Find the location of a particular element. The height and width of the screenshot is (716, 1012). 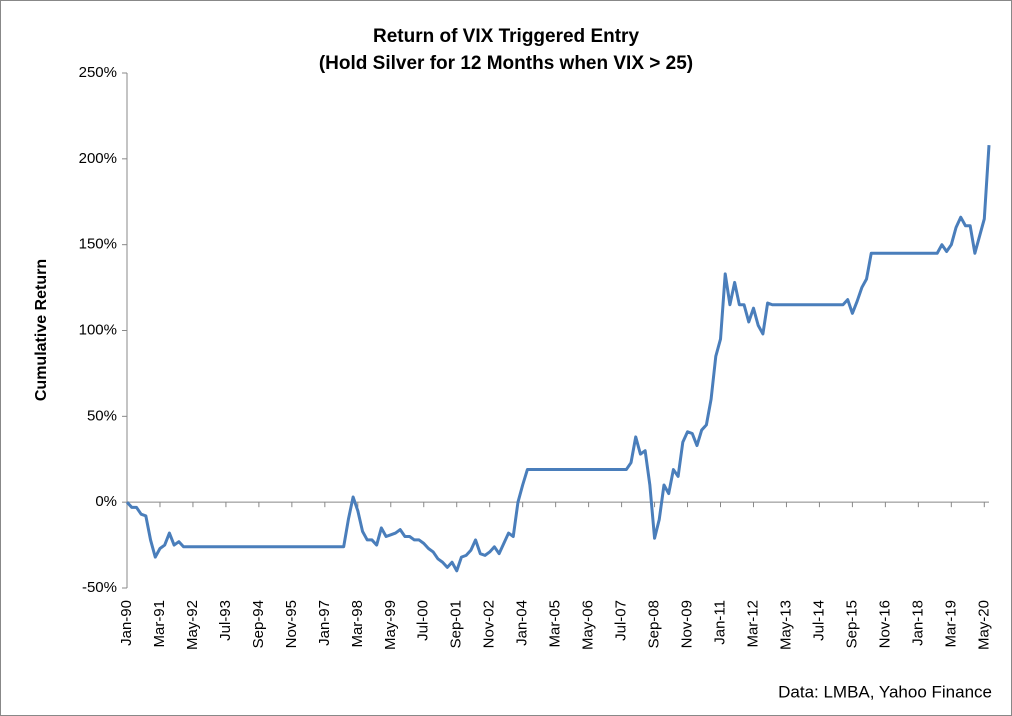

y-tick-label: 100% is located at coordinates (98, 329).